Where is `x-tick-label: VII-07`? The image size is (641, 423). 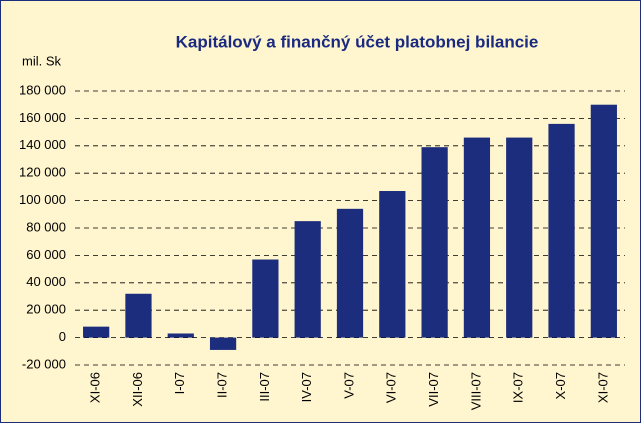 x-tick-label: VII-07 is located at coordinates (433, 389).